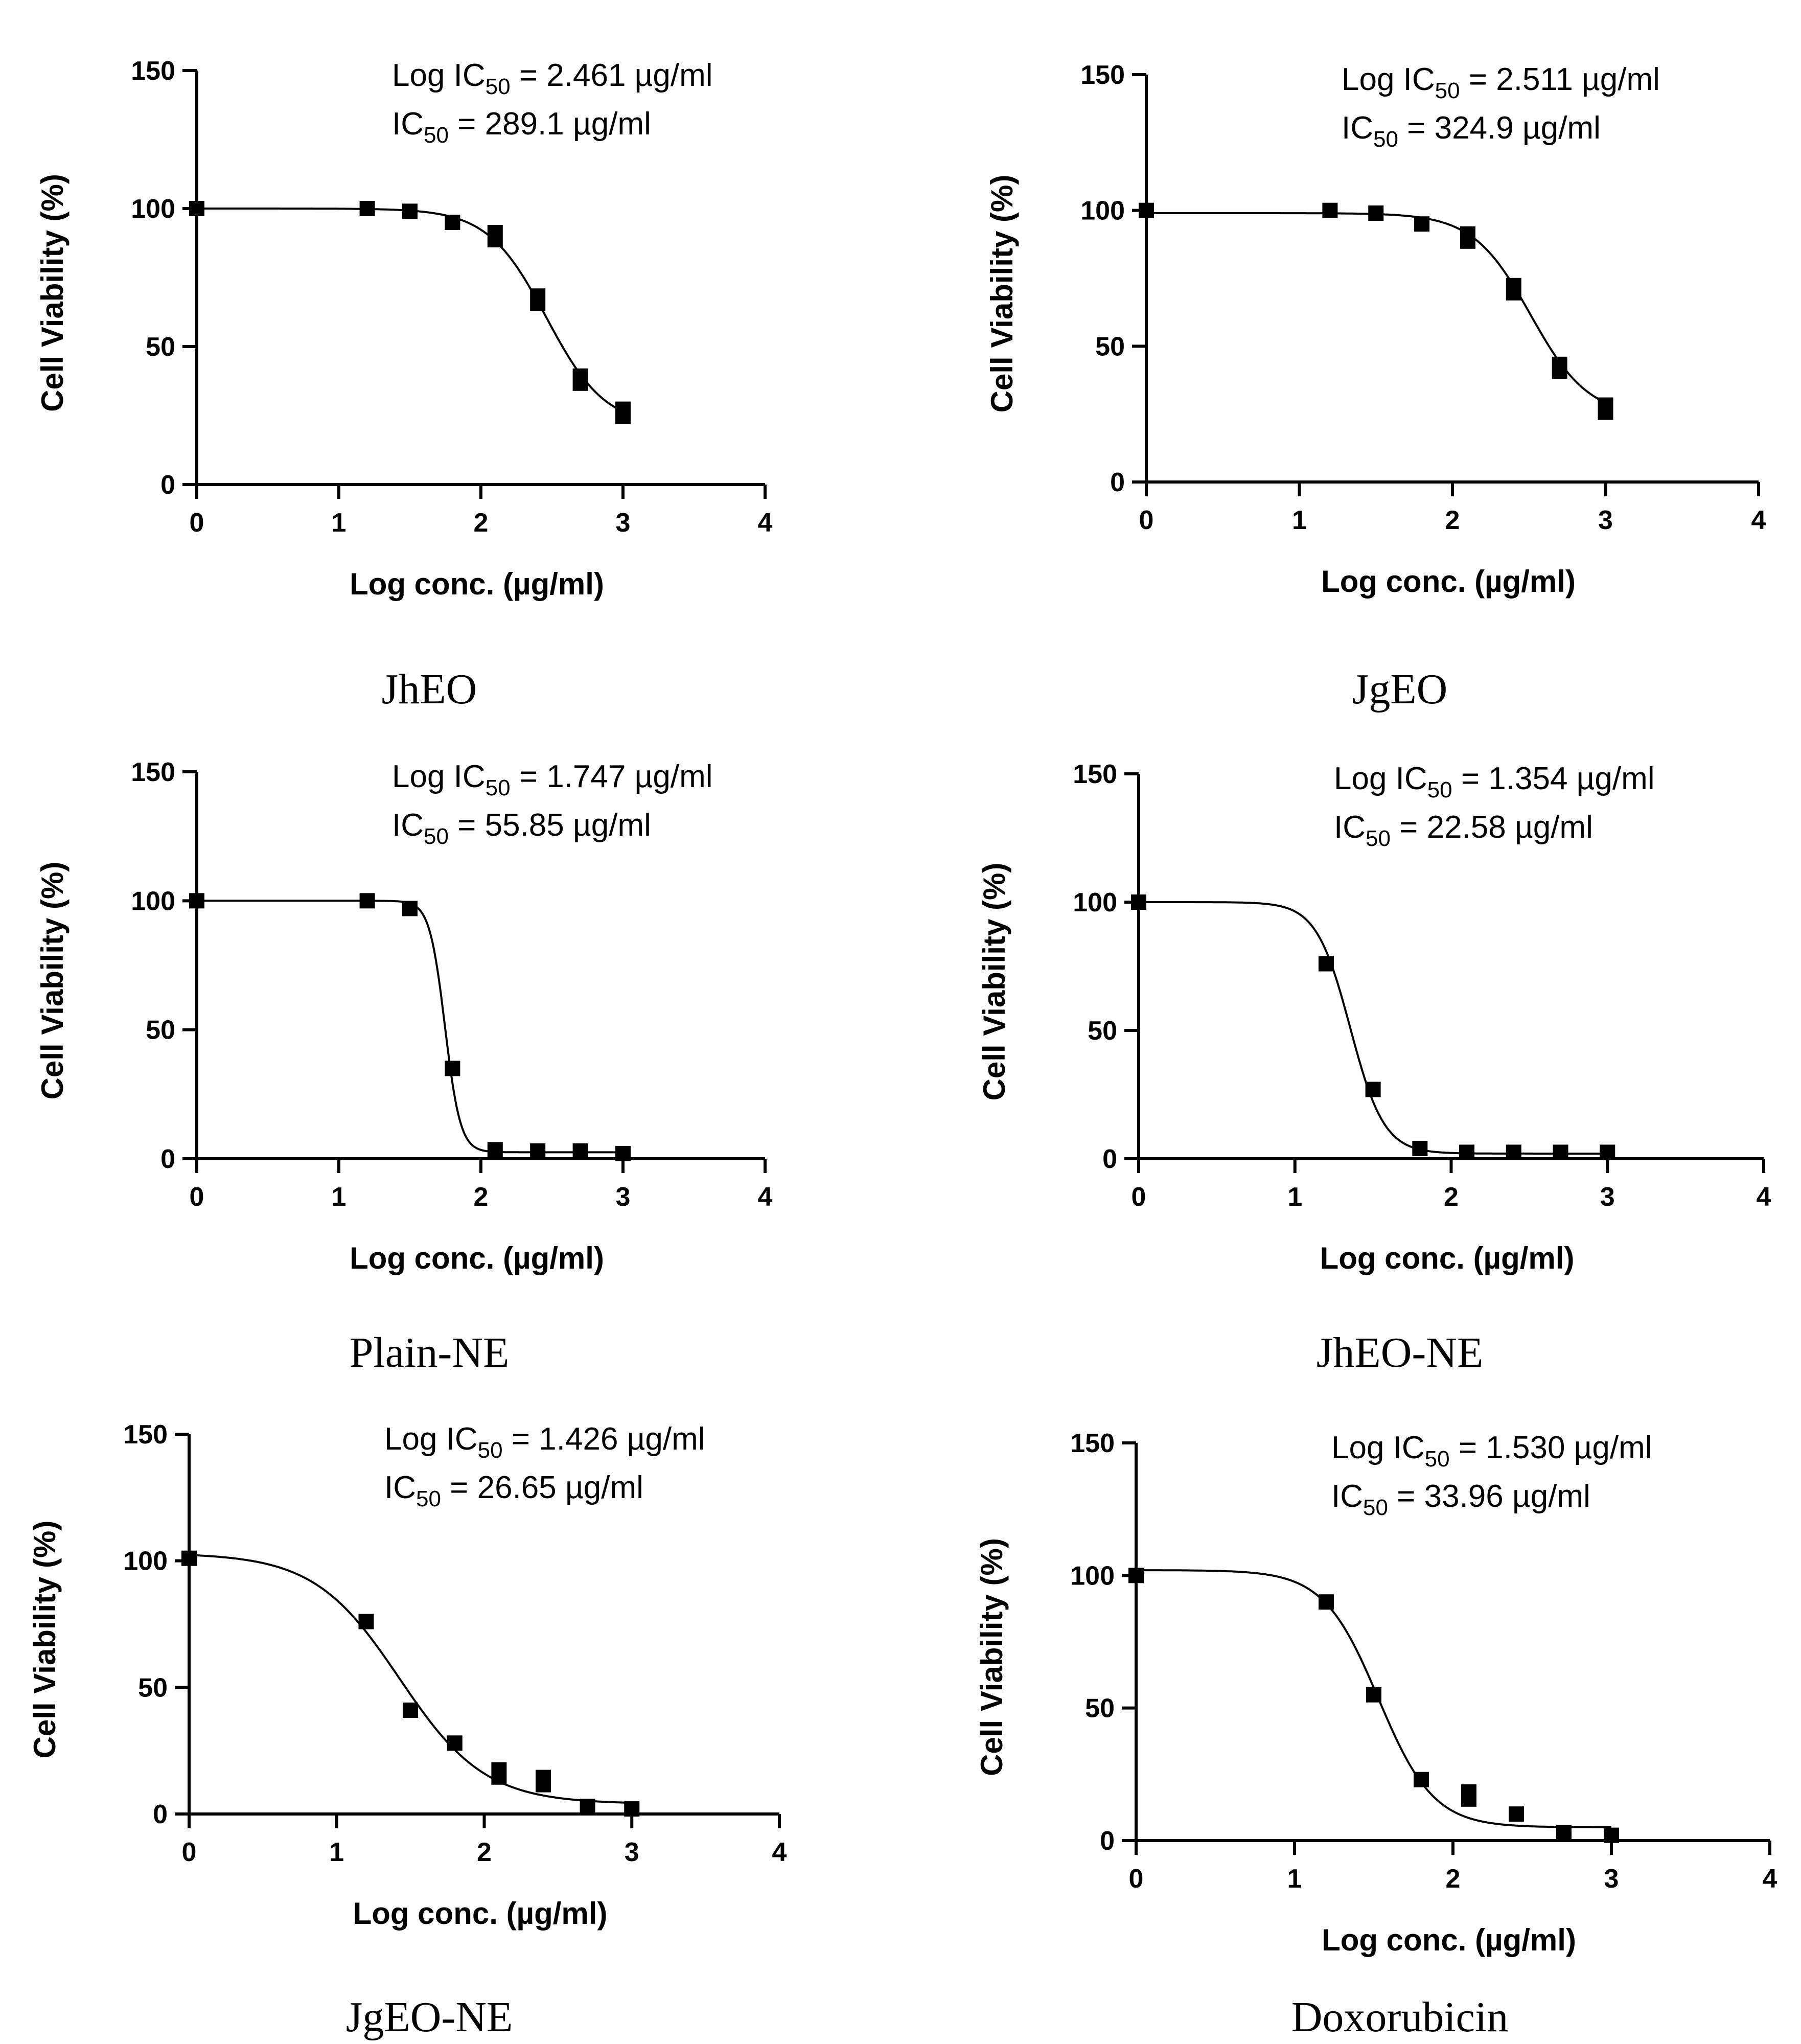 The image size is (1801, 2044). What do you see at coordinates (1551, 1447) in the screenshot?
I see `log-ic50-value: = 1.530 µg/ml` at bounding box center [1551, 1447].